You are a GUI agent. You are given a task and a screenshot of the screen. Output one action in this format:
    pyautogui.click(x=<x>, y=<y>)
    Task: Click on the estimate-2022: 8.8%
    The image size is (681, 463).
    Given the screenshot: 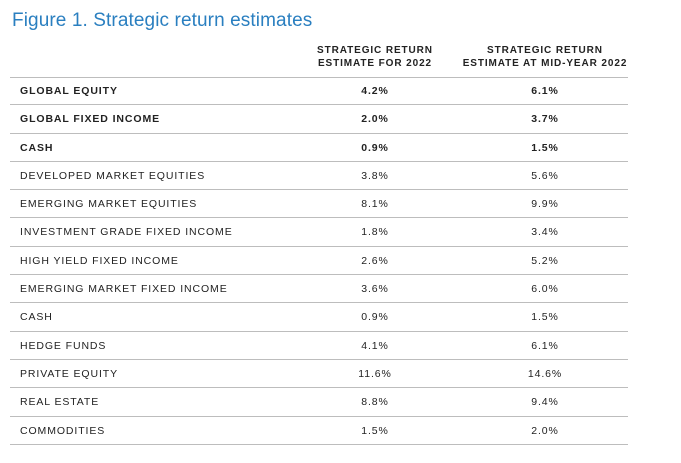 What is the action you would take?
    pyautogui.click(x=375, y=402)
    